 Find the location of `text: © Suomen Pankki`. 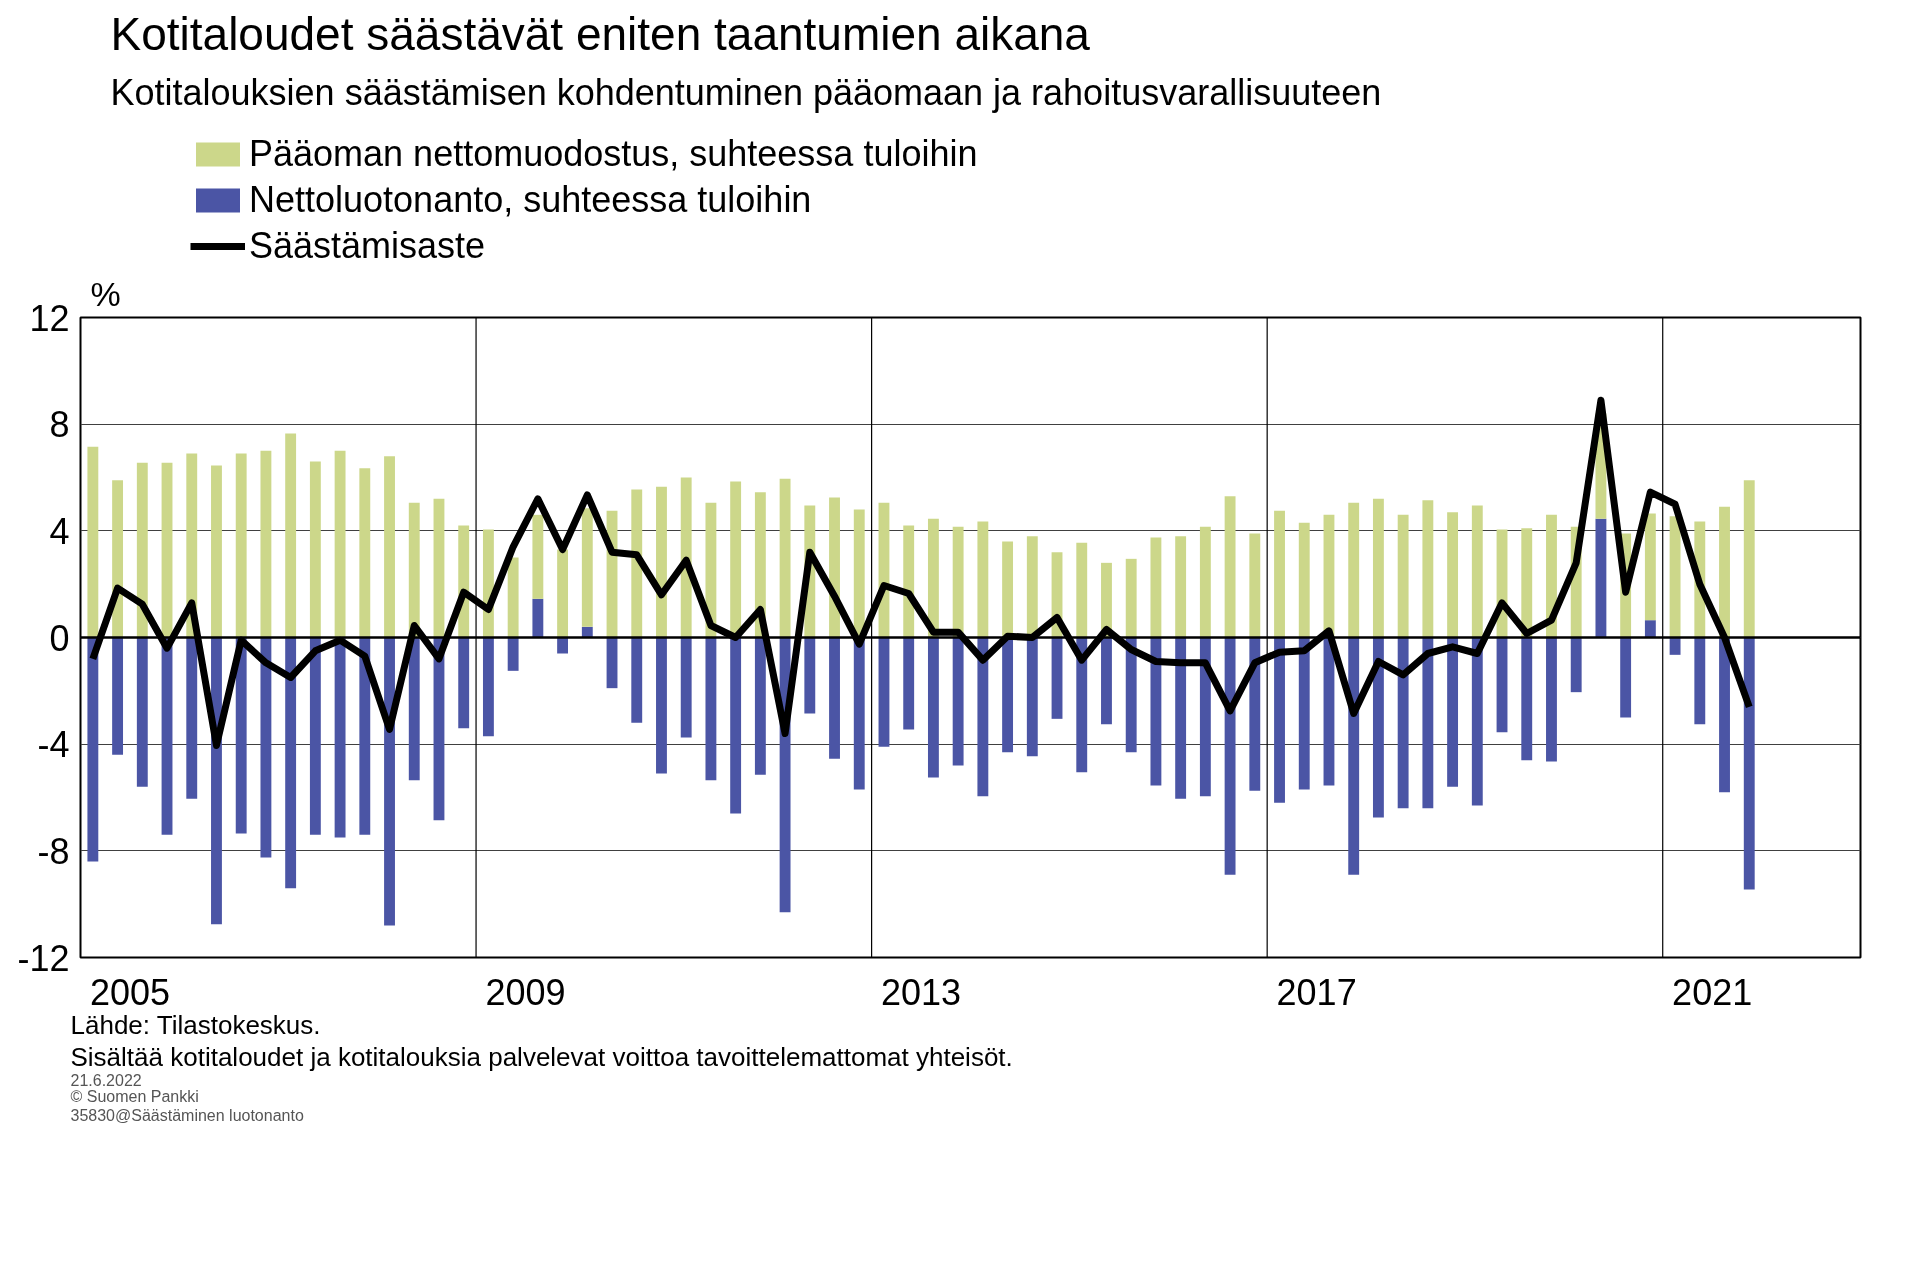

text: © Suomen Pankki is located at coordinates (134, 1096).